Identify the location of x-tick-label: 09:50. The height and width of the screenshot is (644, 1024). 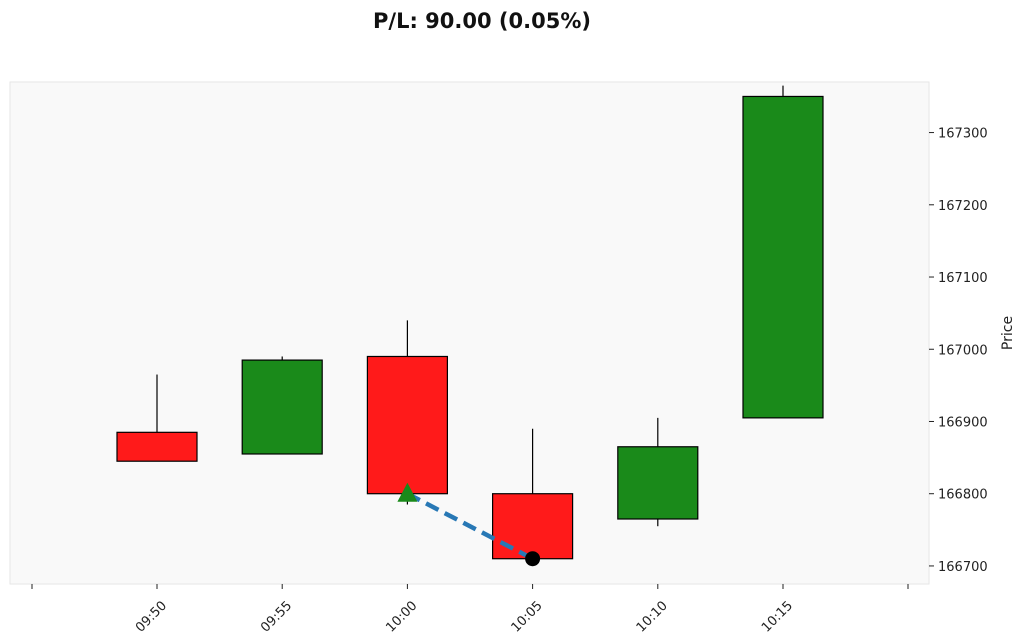
(151, 616).